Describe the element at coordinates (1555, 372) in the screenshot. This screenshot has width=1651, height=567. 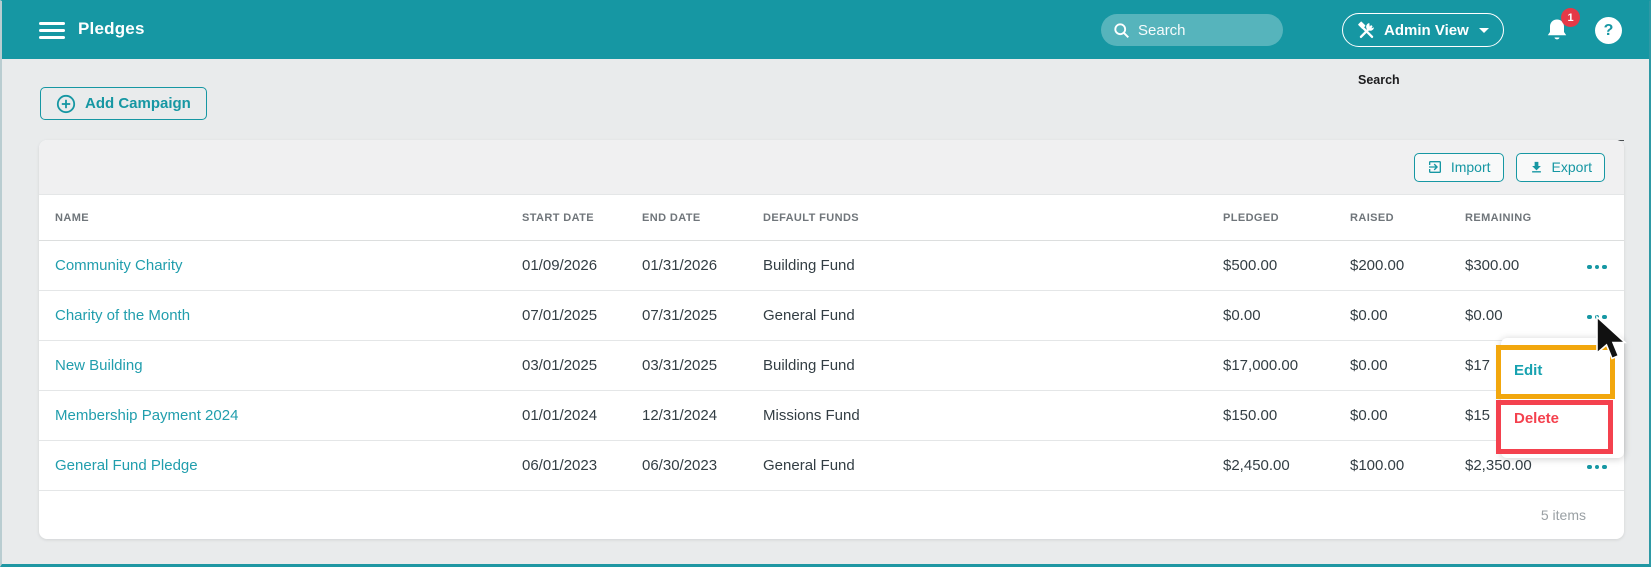
I see `edit-highlight-box` at that location.